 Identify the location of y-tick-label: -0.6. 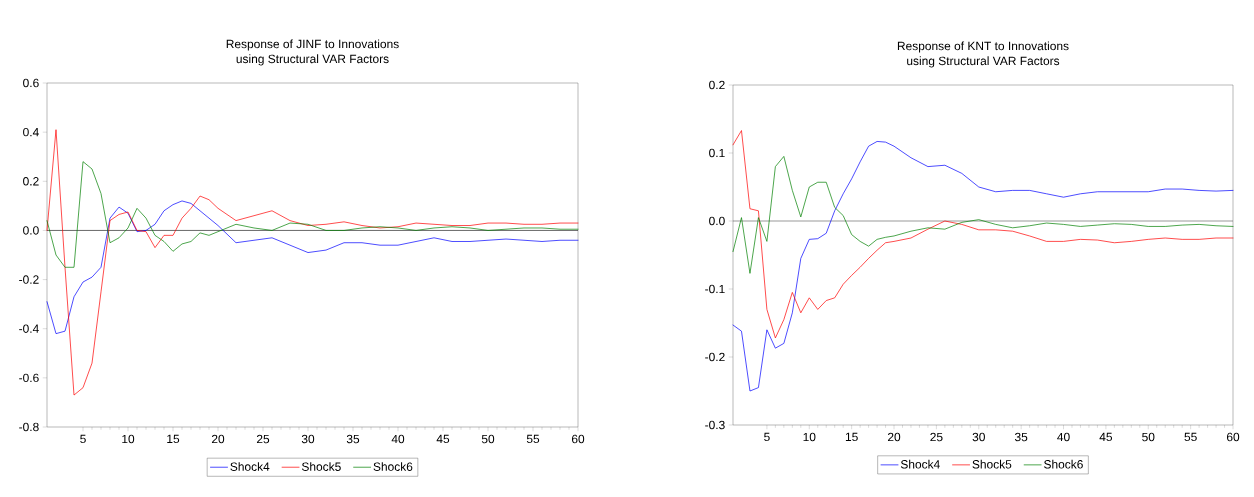
(29, 378).